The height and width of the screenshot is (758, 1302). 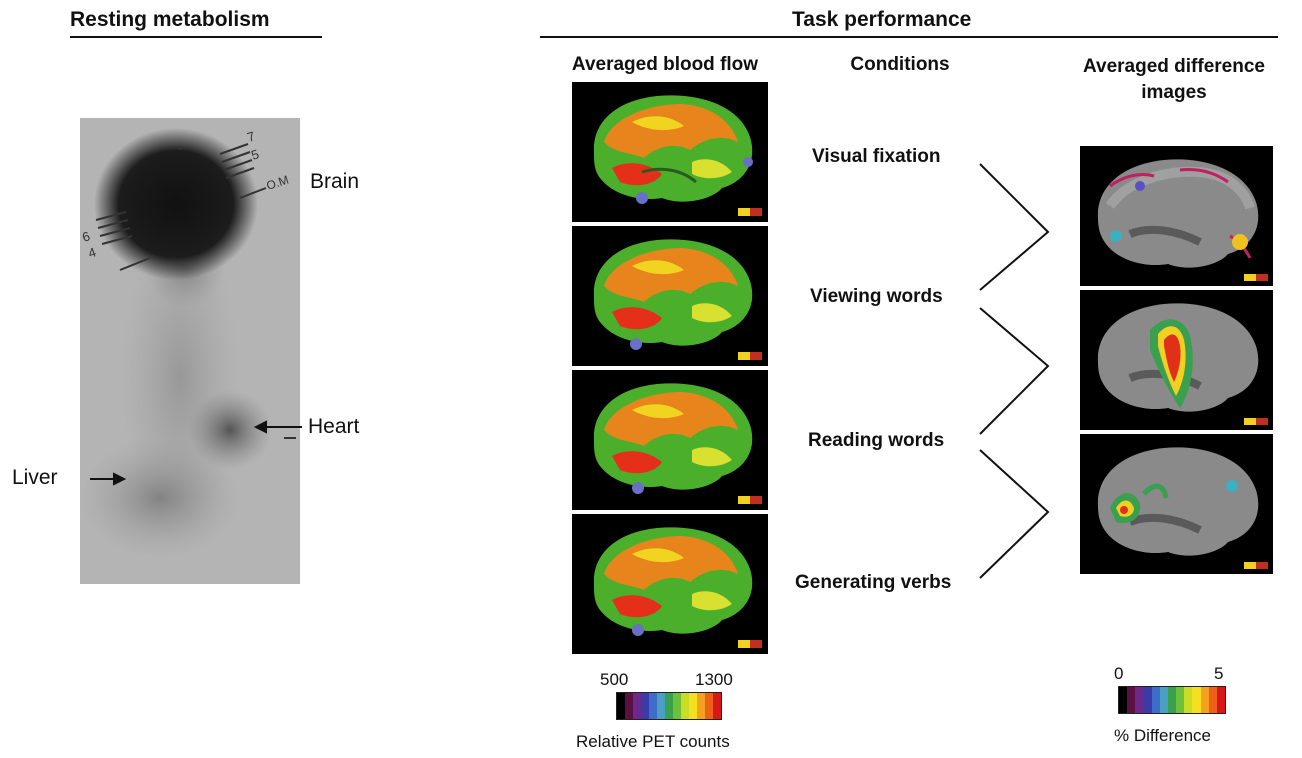 What do you see at coordinates (1219, 673) in the screenshot?
I see `diff-scale-max: 5` at bounding box center [1219, 673].